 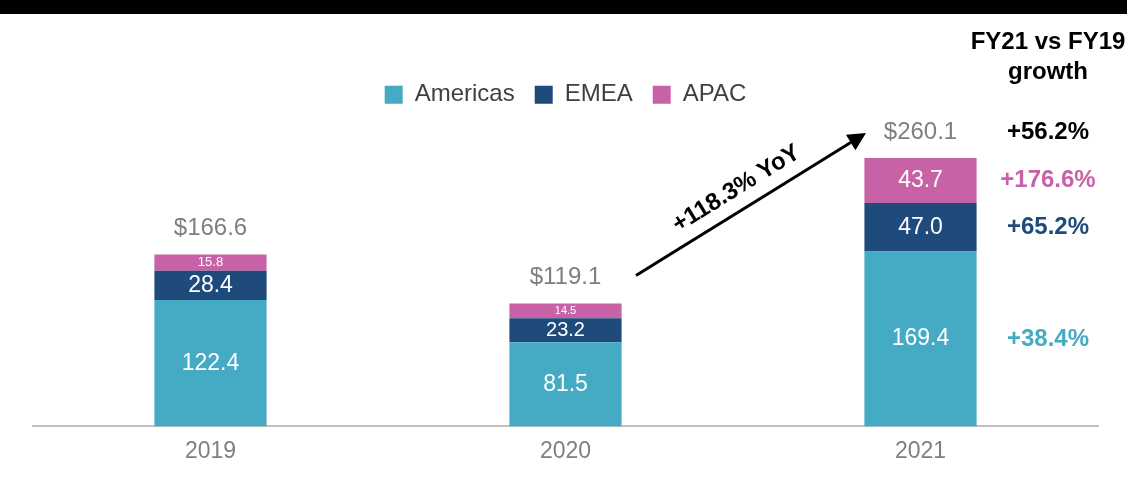 I want to click on data-label: 43.7, so click(x=920, y=178).